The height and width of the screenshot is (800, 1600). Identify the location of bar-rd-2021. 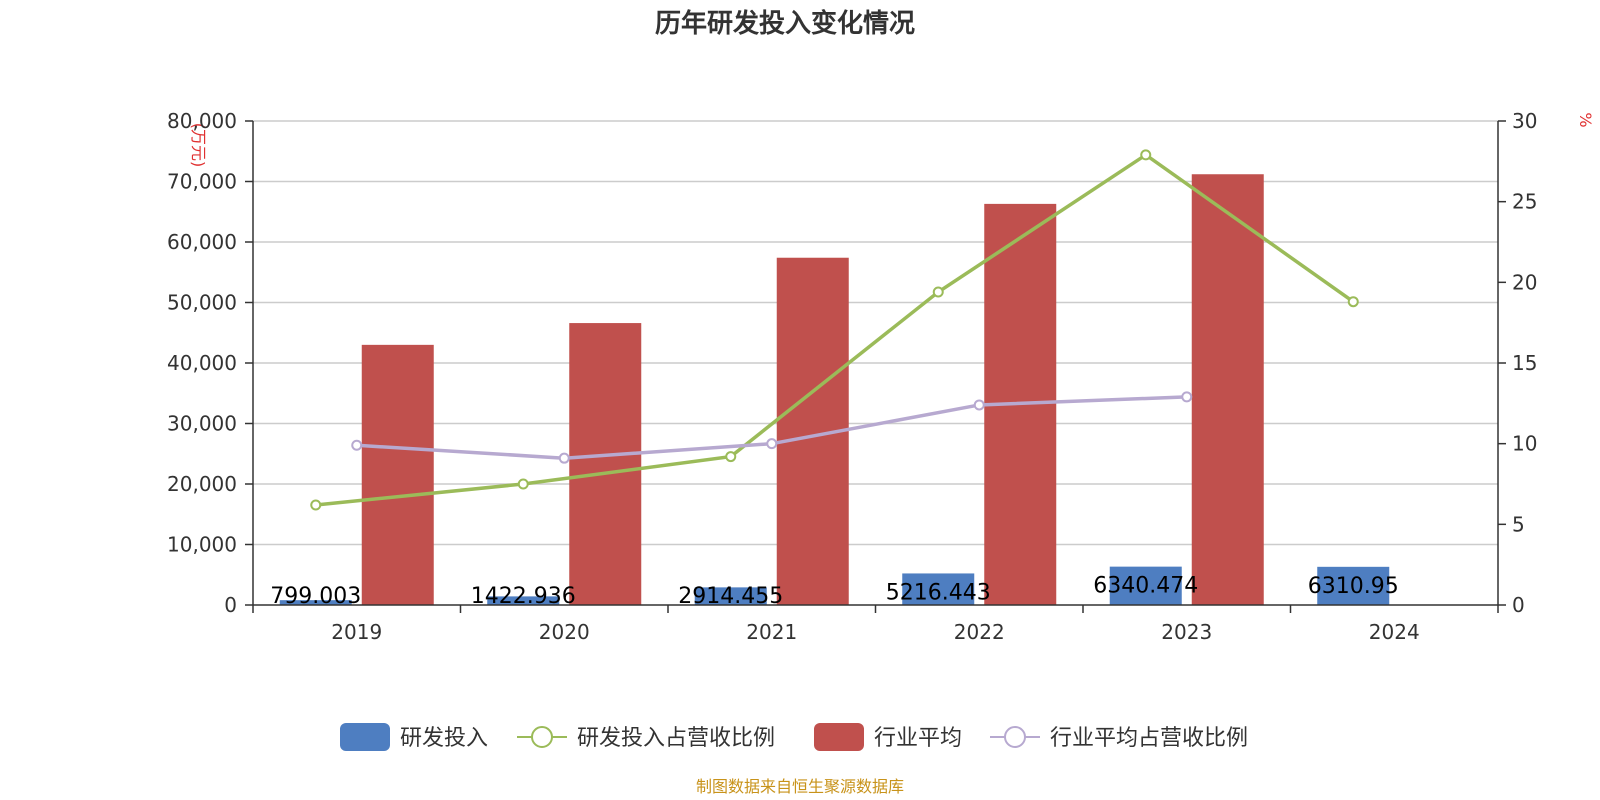
(730, 596).